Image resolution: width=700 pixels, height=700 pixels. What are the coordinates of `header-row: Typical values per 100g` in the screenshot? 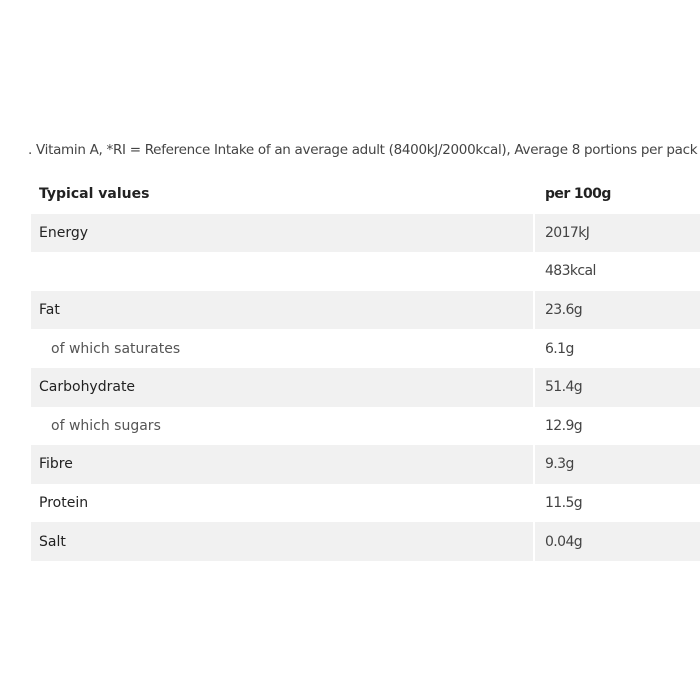 It's located at (365, 194).